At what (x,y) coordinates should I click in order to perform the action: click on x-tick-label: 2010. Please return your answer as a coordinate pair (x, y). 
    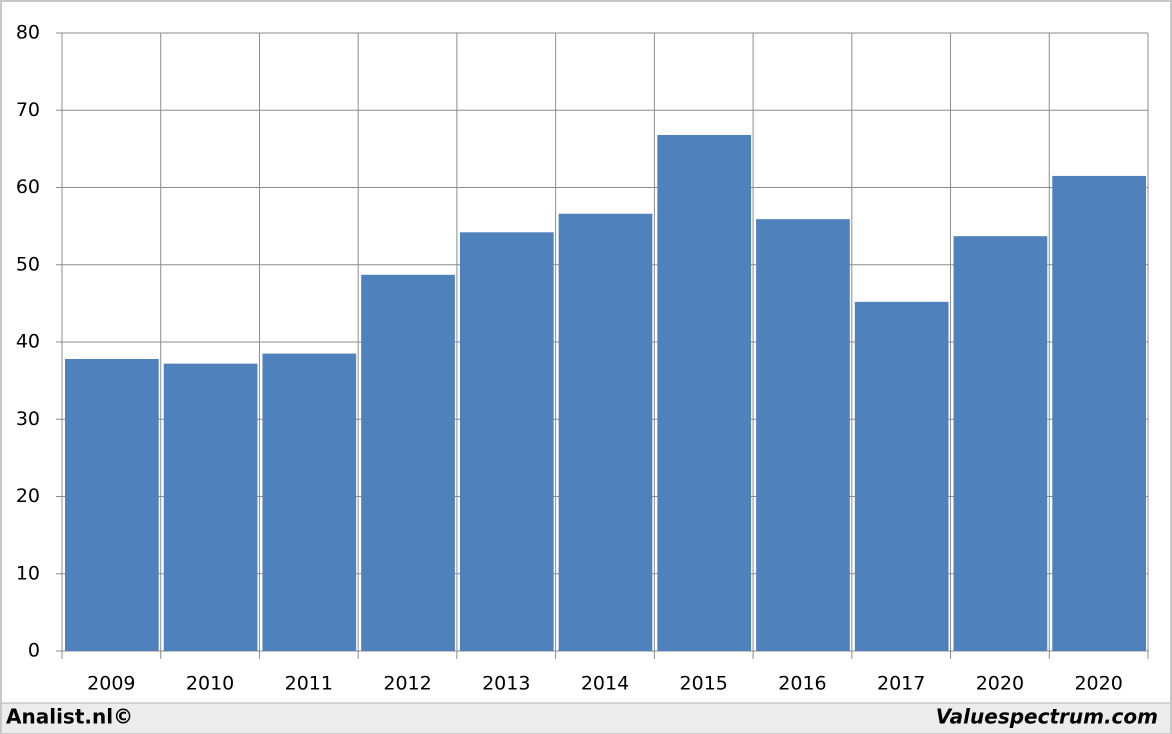
    Looking at the image, I should click on (210, 684).